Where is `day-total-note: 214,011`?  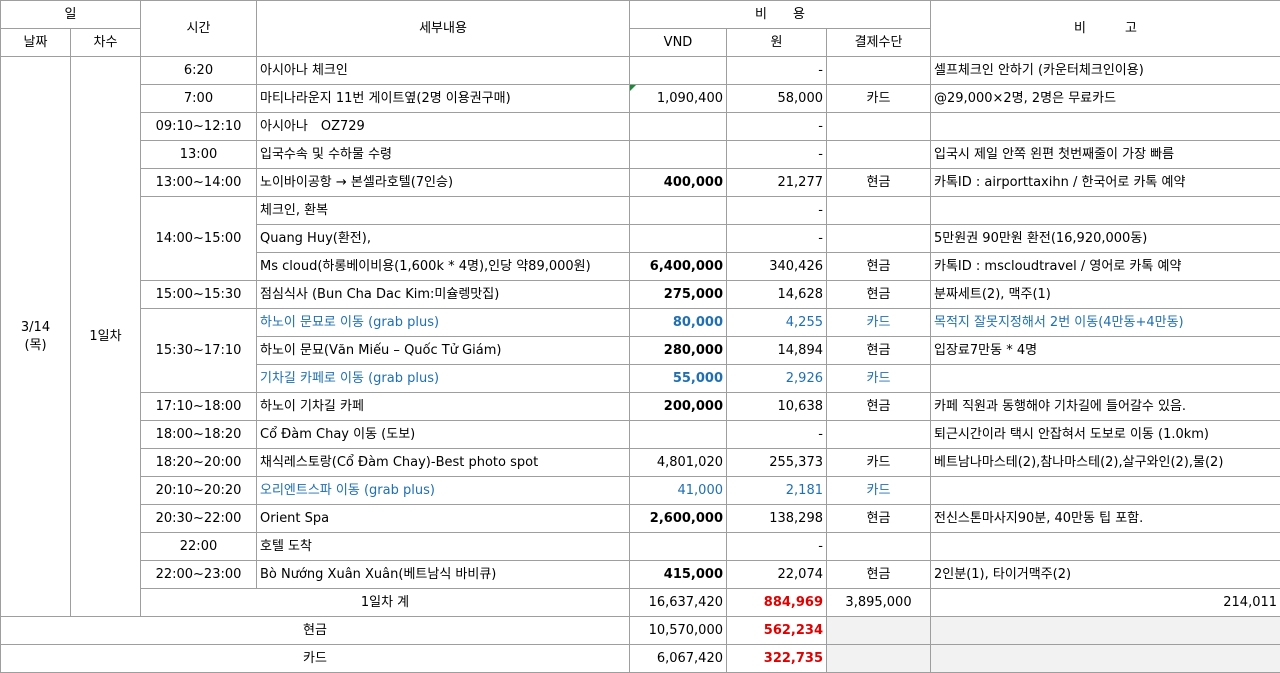
day-total-note: 214,011 is located at coordinates (1105, 603).